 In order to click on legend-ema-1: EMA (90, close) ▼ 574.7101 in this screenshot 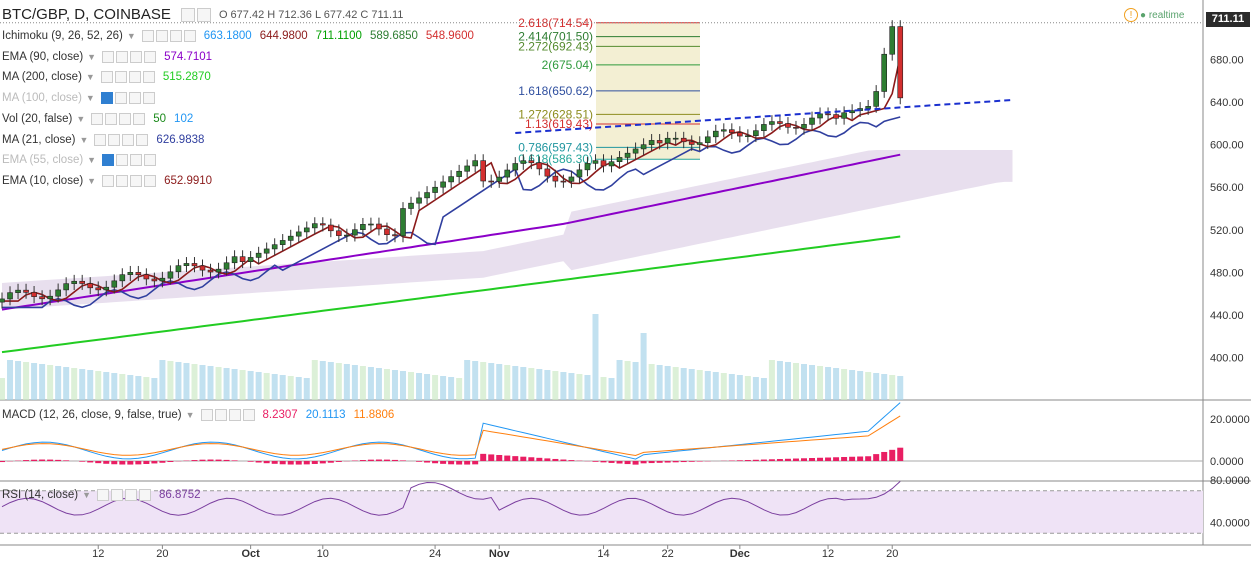, I will do `click(111, 57)`.